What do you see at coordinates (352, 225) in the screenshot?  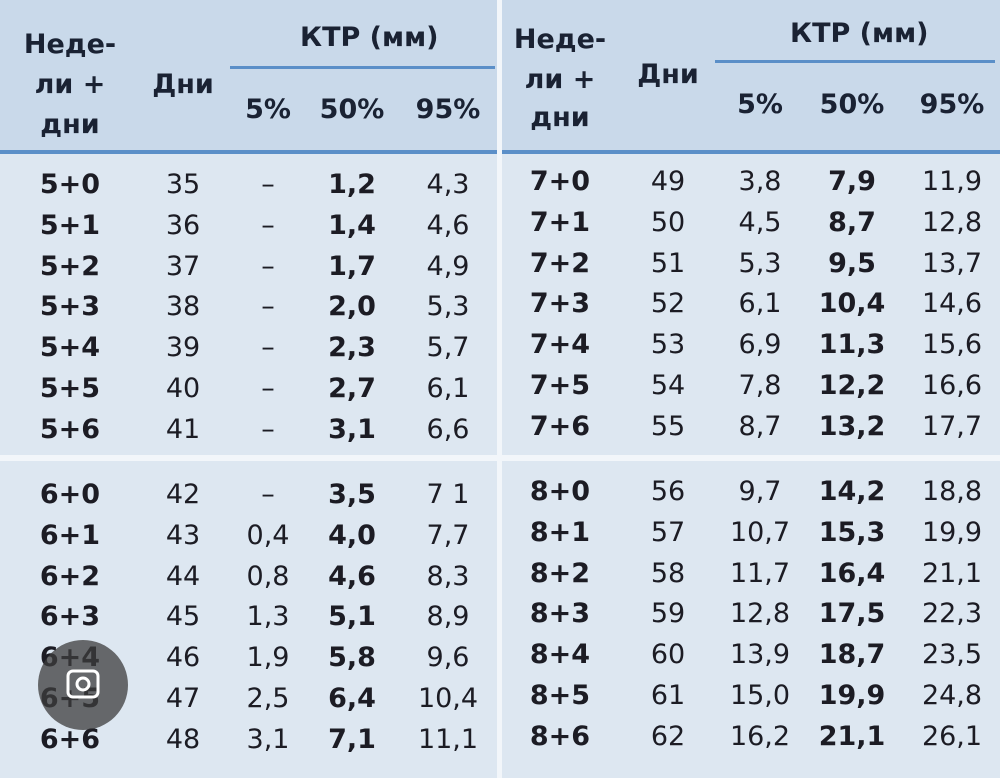 I see `table-cell: 1,4` at bounding box center [352, 225].